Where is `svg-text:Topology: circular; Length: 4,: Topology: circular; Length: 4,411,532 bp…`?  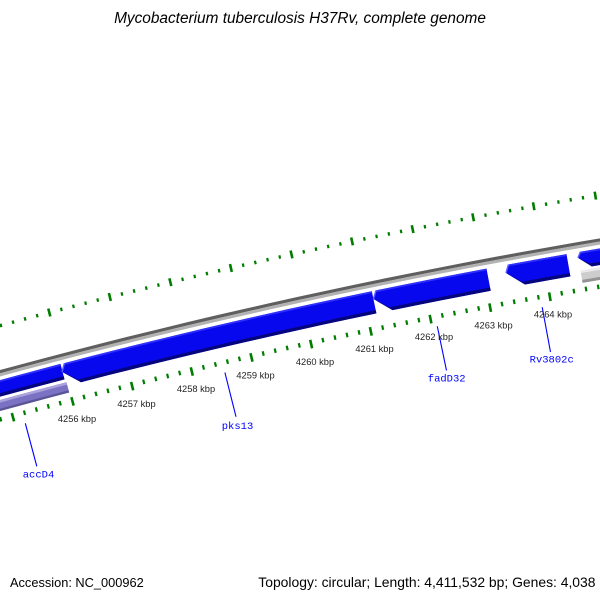 svg-text:Topology: circular; Length: 4,: Topology: circular; Length: 4,411,532 bp… is located at coordinates (426, 582).